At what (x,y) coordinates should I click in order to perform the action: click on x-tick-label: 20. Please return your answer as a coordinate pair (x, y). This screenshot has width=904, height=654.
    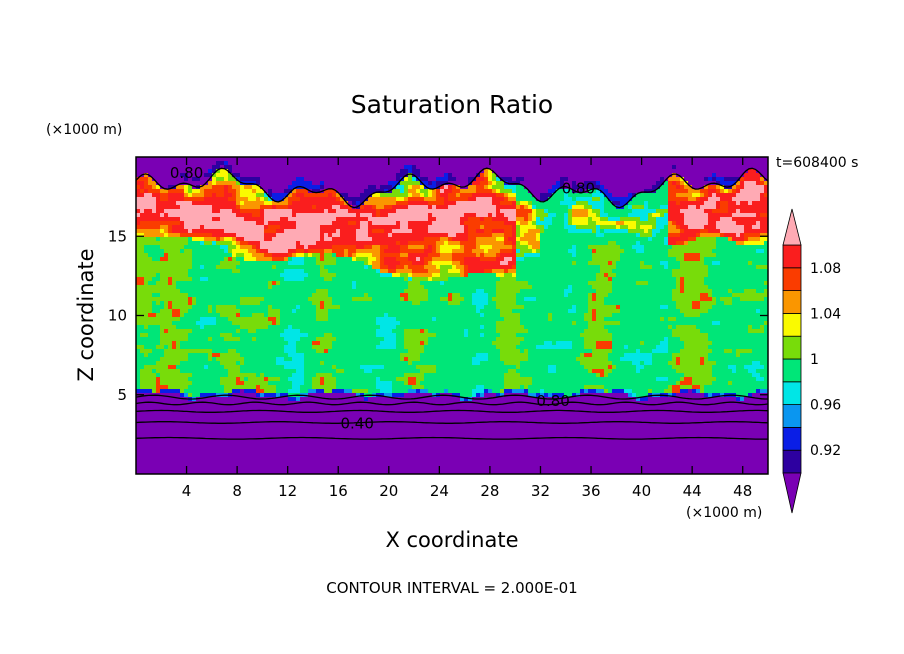
    Looking at the image, I should click on (388, 491).